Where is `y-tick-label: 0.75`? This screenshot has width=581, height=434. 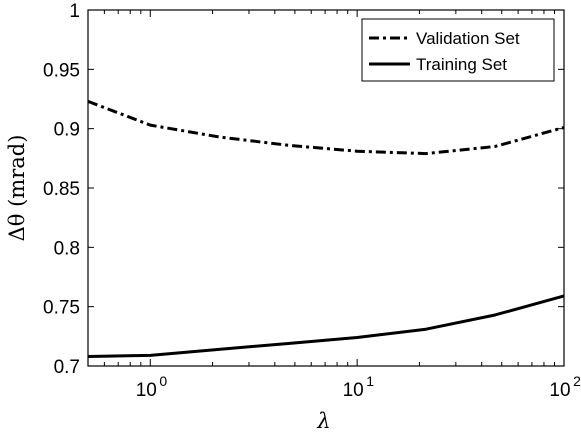
y-tick-label: 0.75 is located at coordinates (61, 308).